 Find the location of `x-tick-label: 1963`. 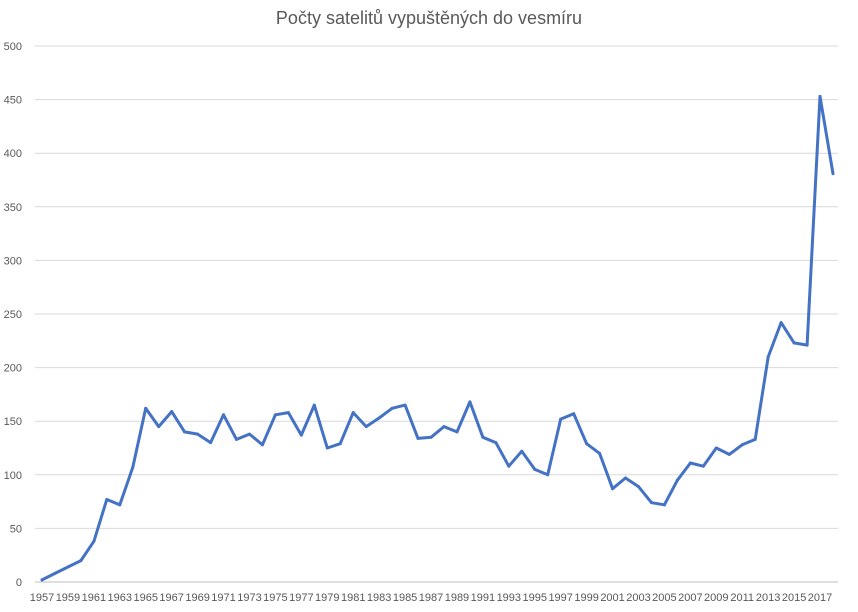

x-tick-label: 1963 is located at coordinates (120, 598).